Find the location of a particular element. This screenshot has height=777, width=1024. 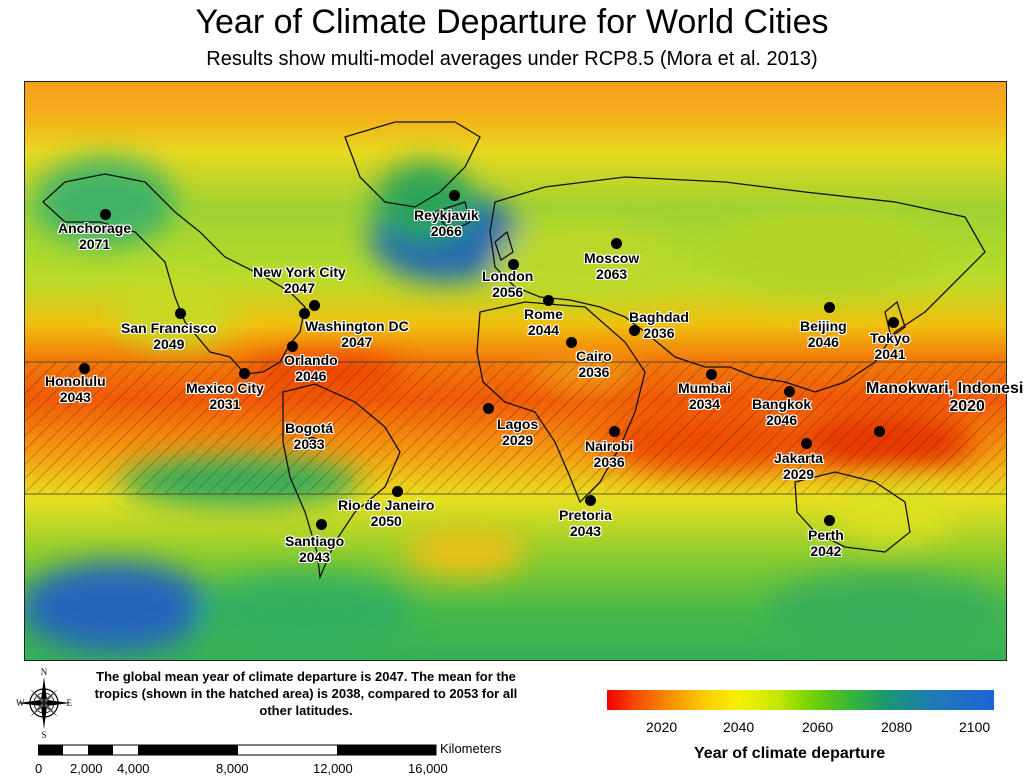

city-marker-santiago is located at coordinates (321, 524).